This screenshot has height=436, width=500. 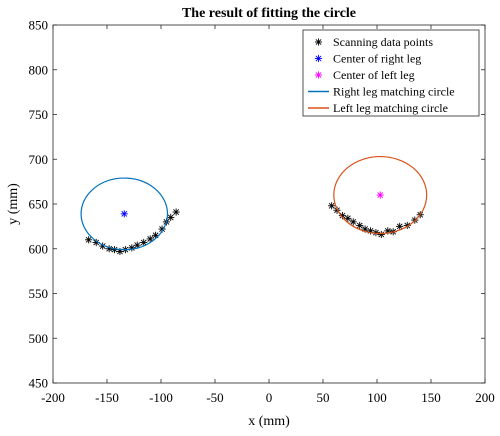 I want to click on x-axis-label: x (mm), so click(x=269, y=421).